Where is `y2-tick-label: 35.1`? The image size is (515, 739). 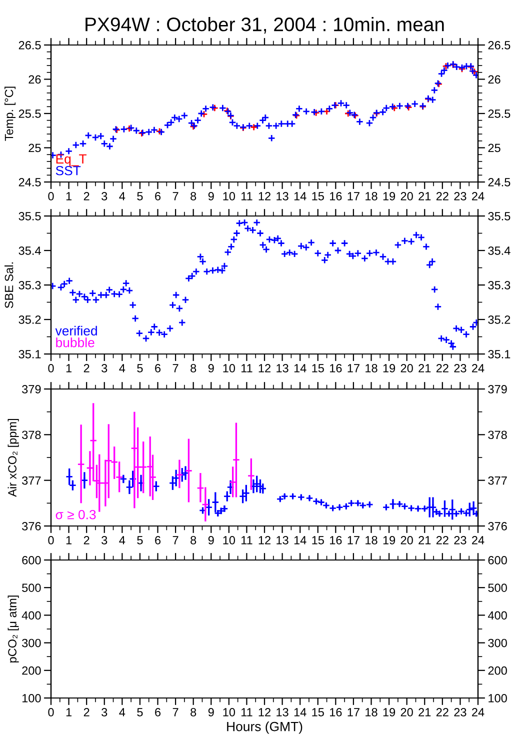
y2-tick-label: 35.1 is located at coordinates (499, 354).